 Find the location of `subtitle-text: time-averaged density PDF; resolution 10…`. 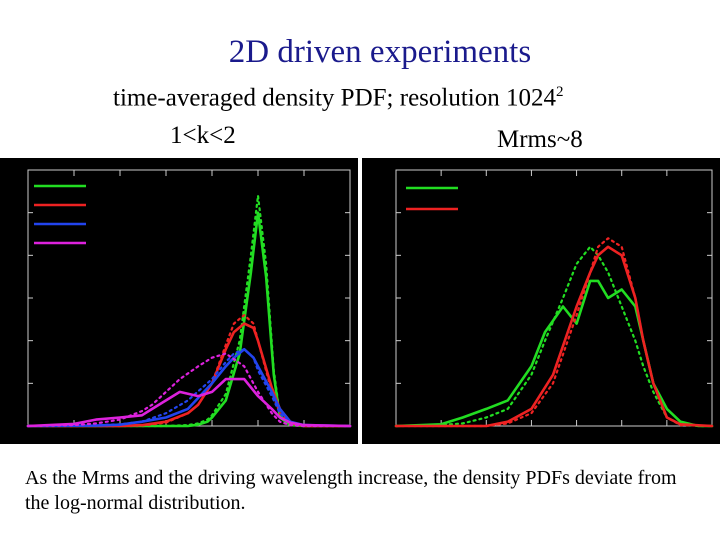

subtitle-text: time-averaged density PDF; resolution 10… is located at coordinates (334, 98).